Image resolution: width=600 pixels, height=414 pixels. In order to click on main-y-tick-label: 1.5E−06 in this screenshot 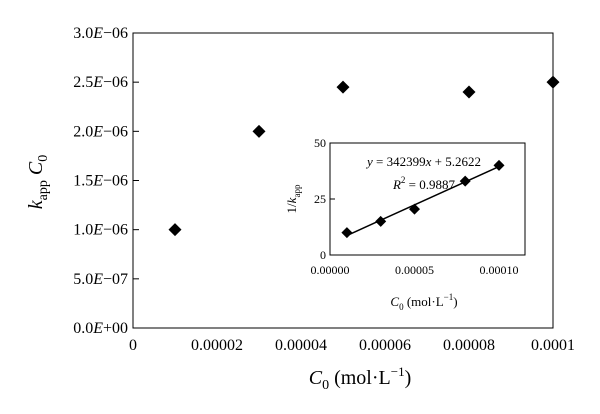, I will do `click(100, 181)`.